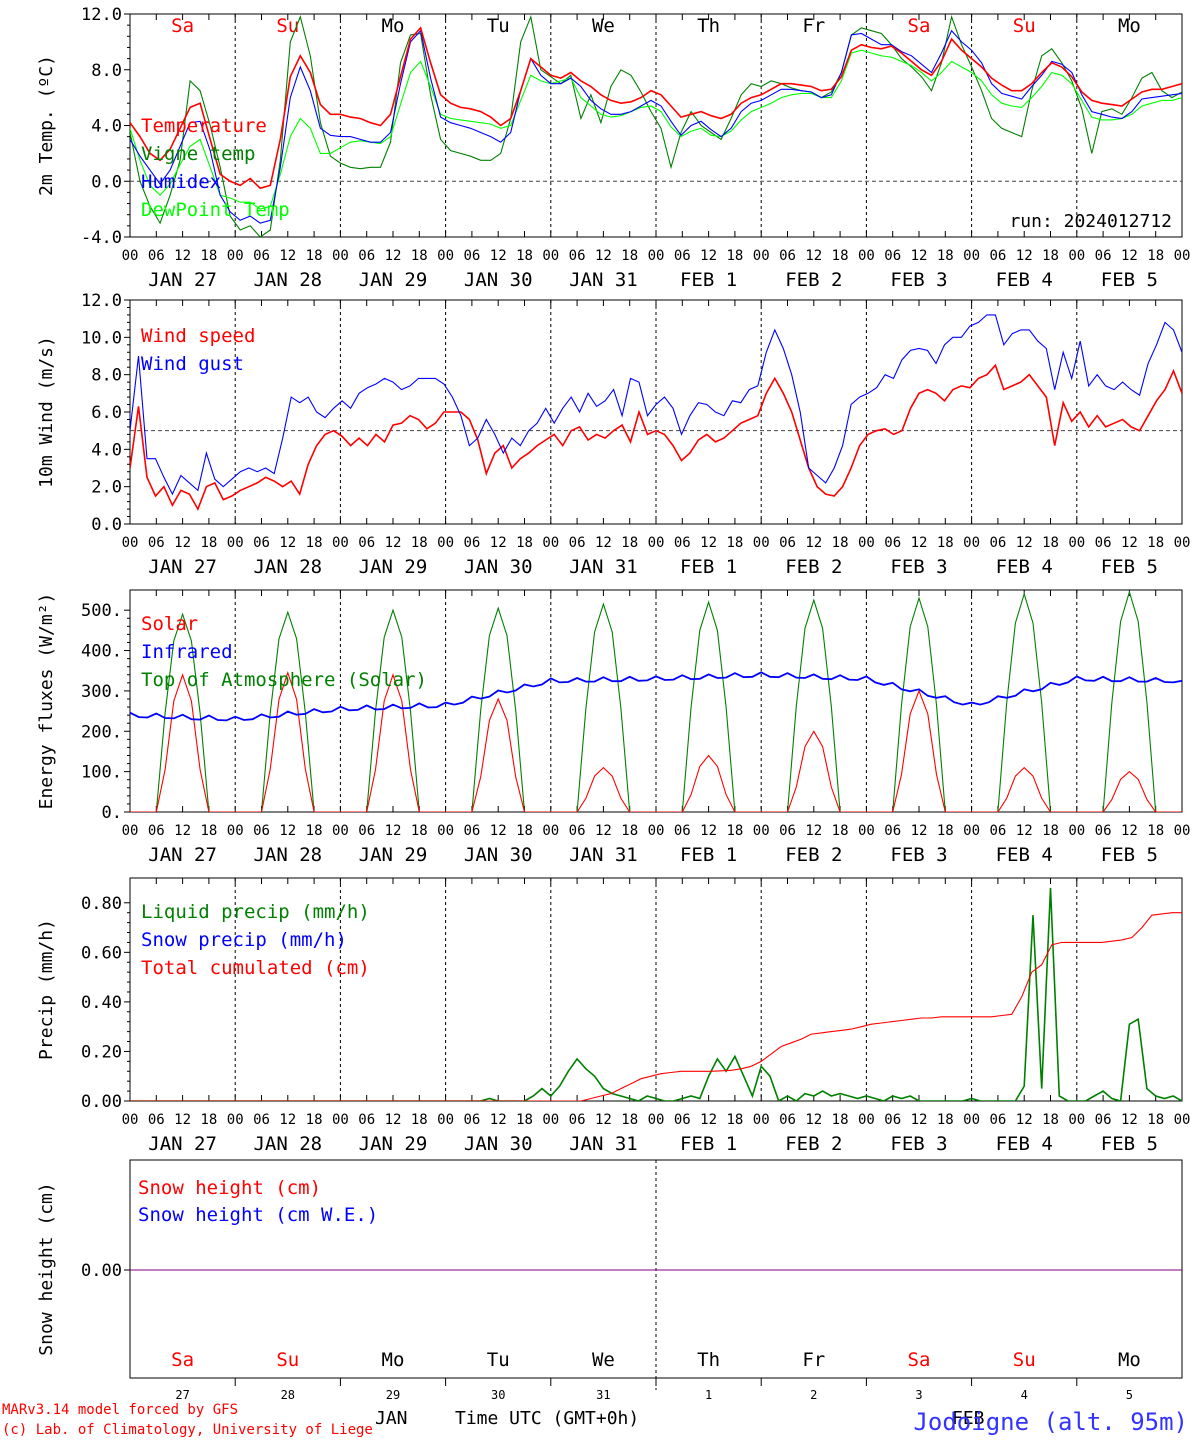 This screenshot has width=1194, height=1440. Describe the element at coordinates (656, 696) in the screenshot. I see `series-line-infrared` at that location.